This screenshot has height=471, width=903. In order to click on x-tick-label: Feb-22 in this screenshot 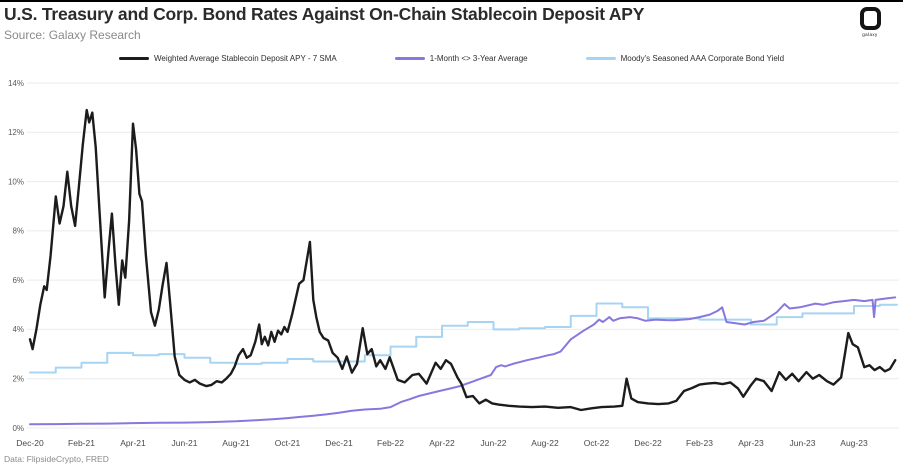, I will do `click(390, 443)`.